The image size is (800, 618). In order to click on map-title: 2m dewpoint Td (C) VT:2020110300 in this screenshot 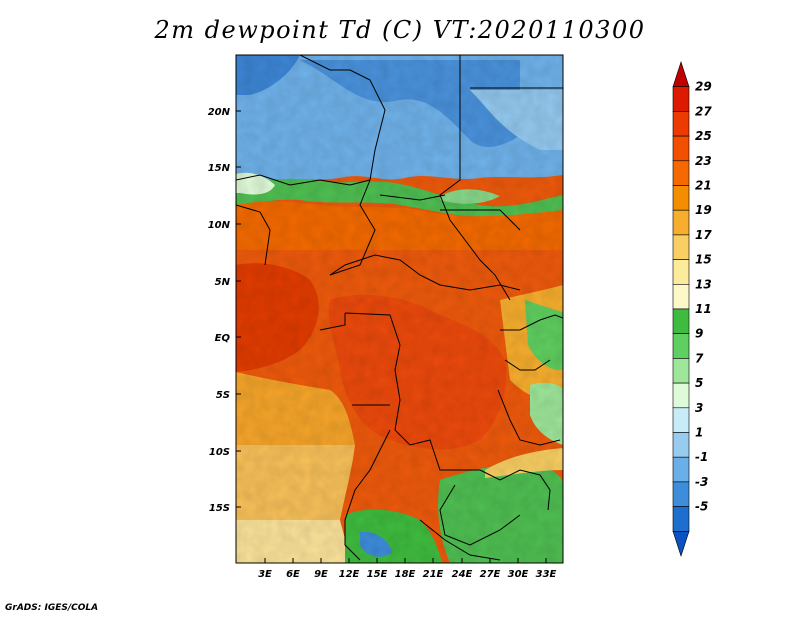, I will do `click(400, 30)`.